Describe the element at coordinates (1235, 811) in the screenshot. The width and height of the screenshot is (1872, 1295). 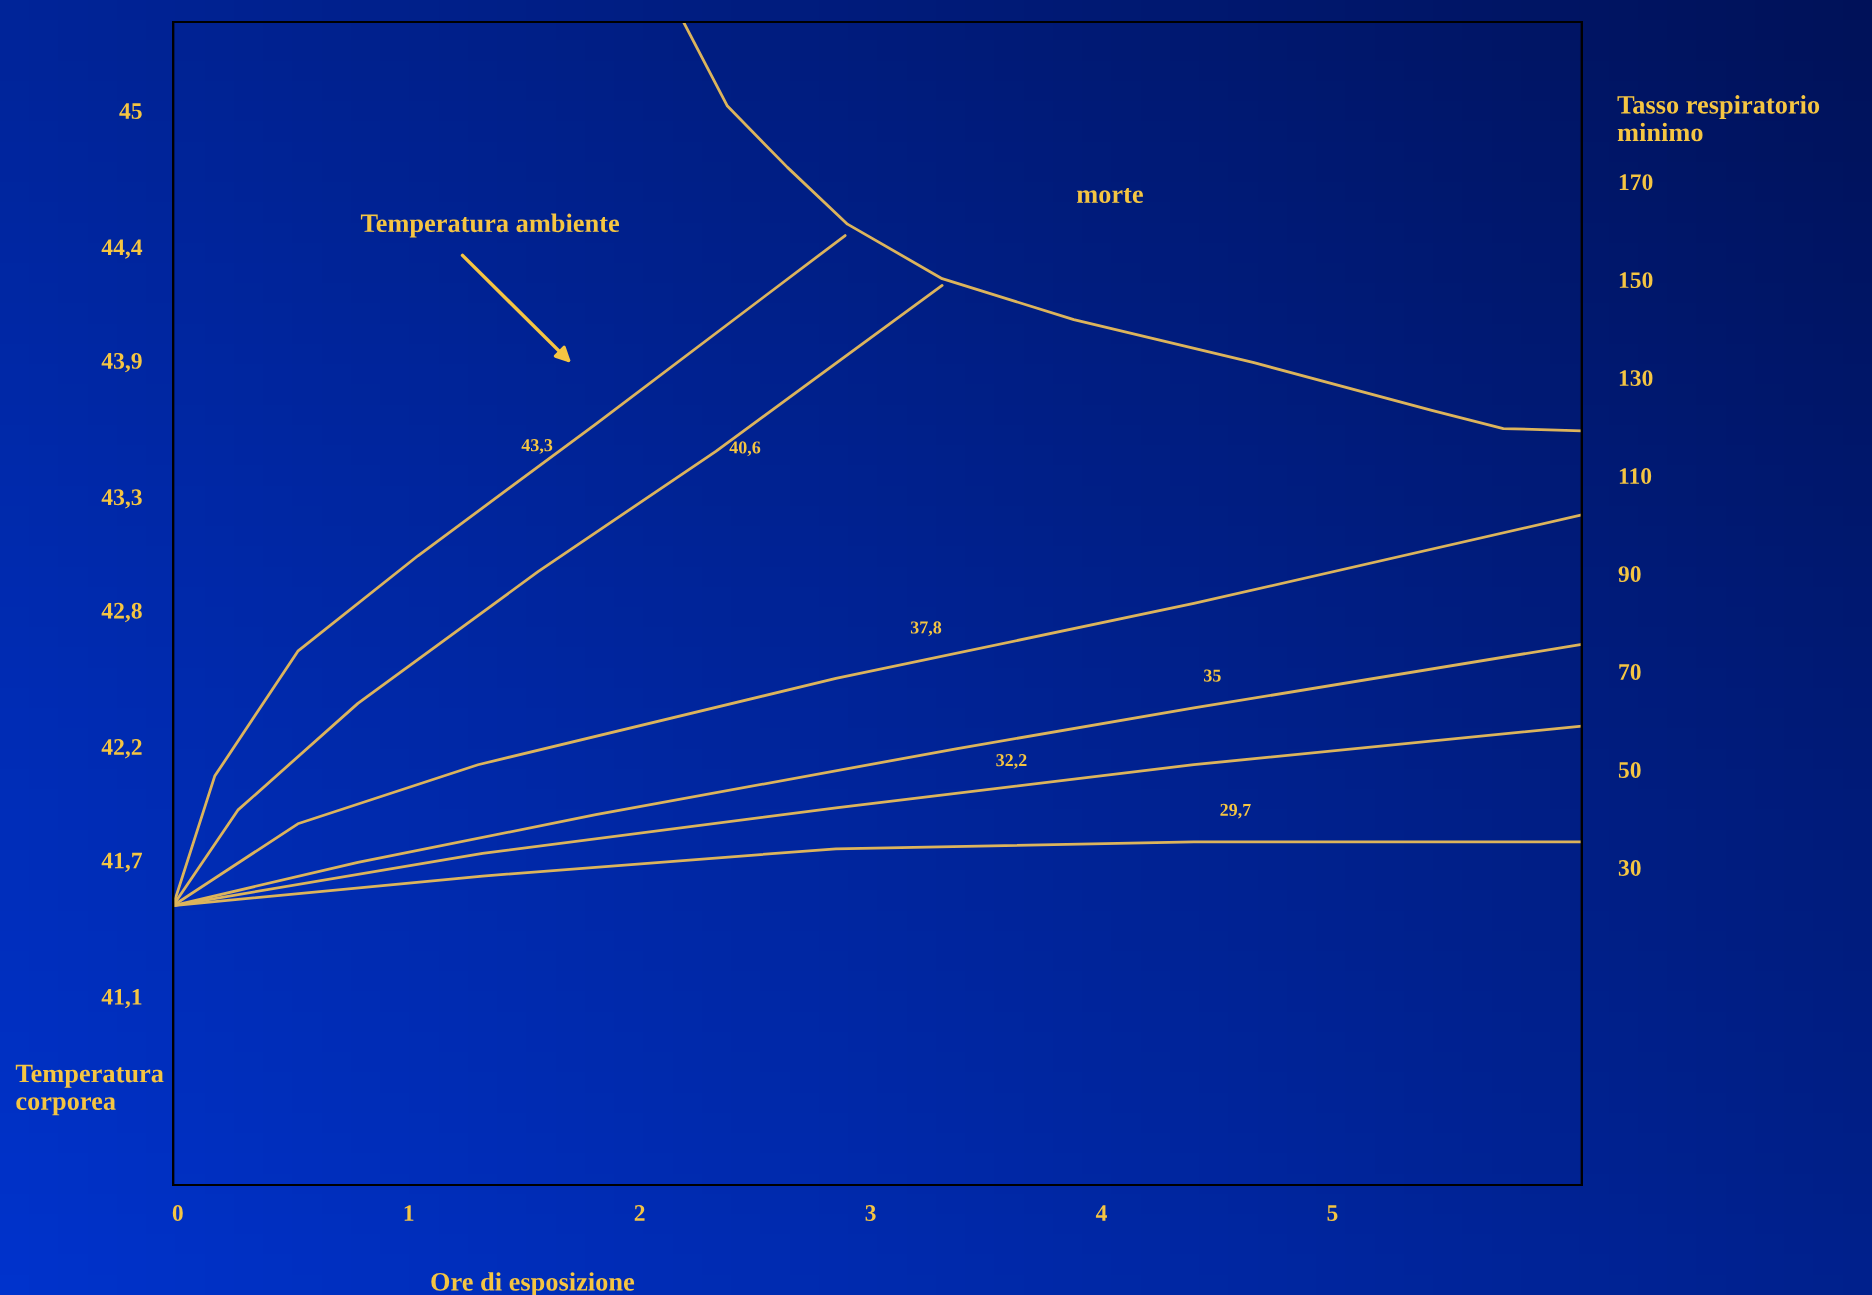
I see `series-label: 29,7` at that location.